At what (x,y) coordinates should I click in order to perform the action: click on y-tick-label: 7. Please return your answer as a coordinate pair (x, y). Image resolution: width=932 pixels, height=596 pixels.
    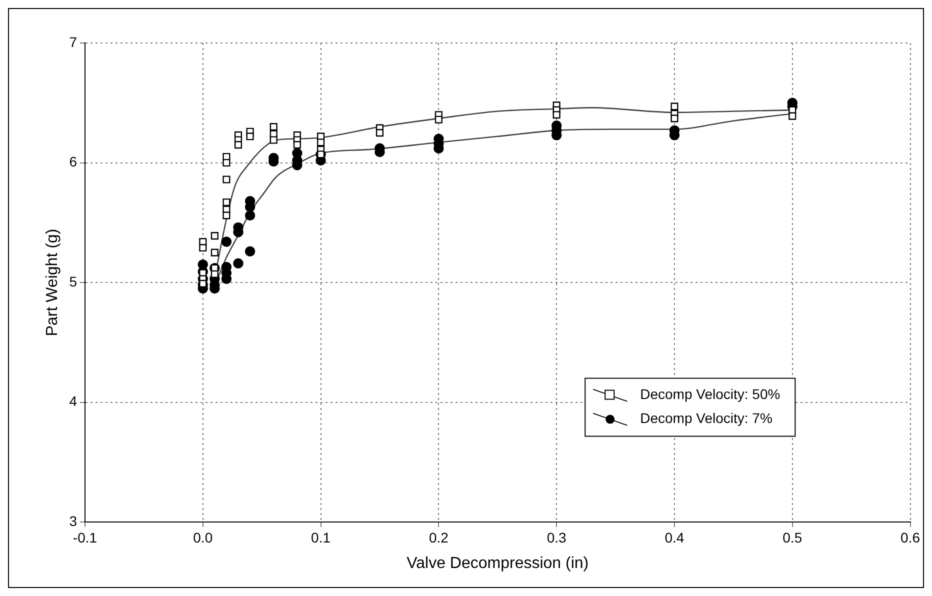
    Looking at the image, I should click on (73, 42).